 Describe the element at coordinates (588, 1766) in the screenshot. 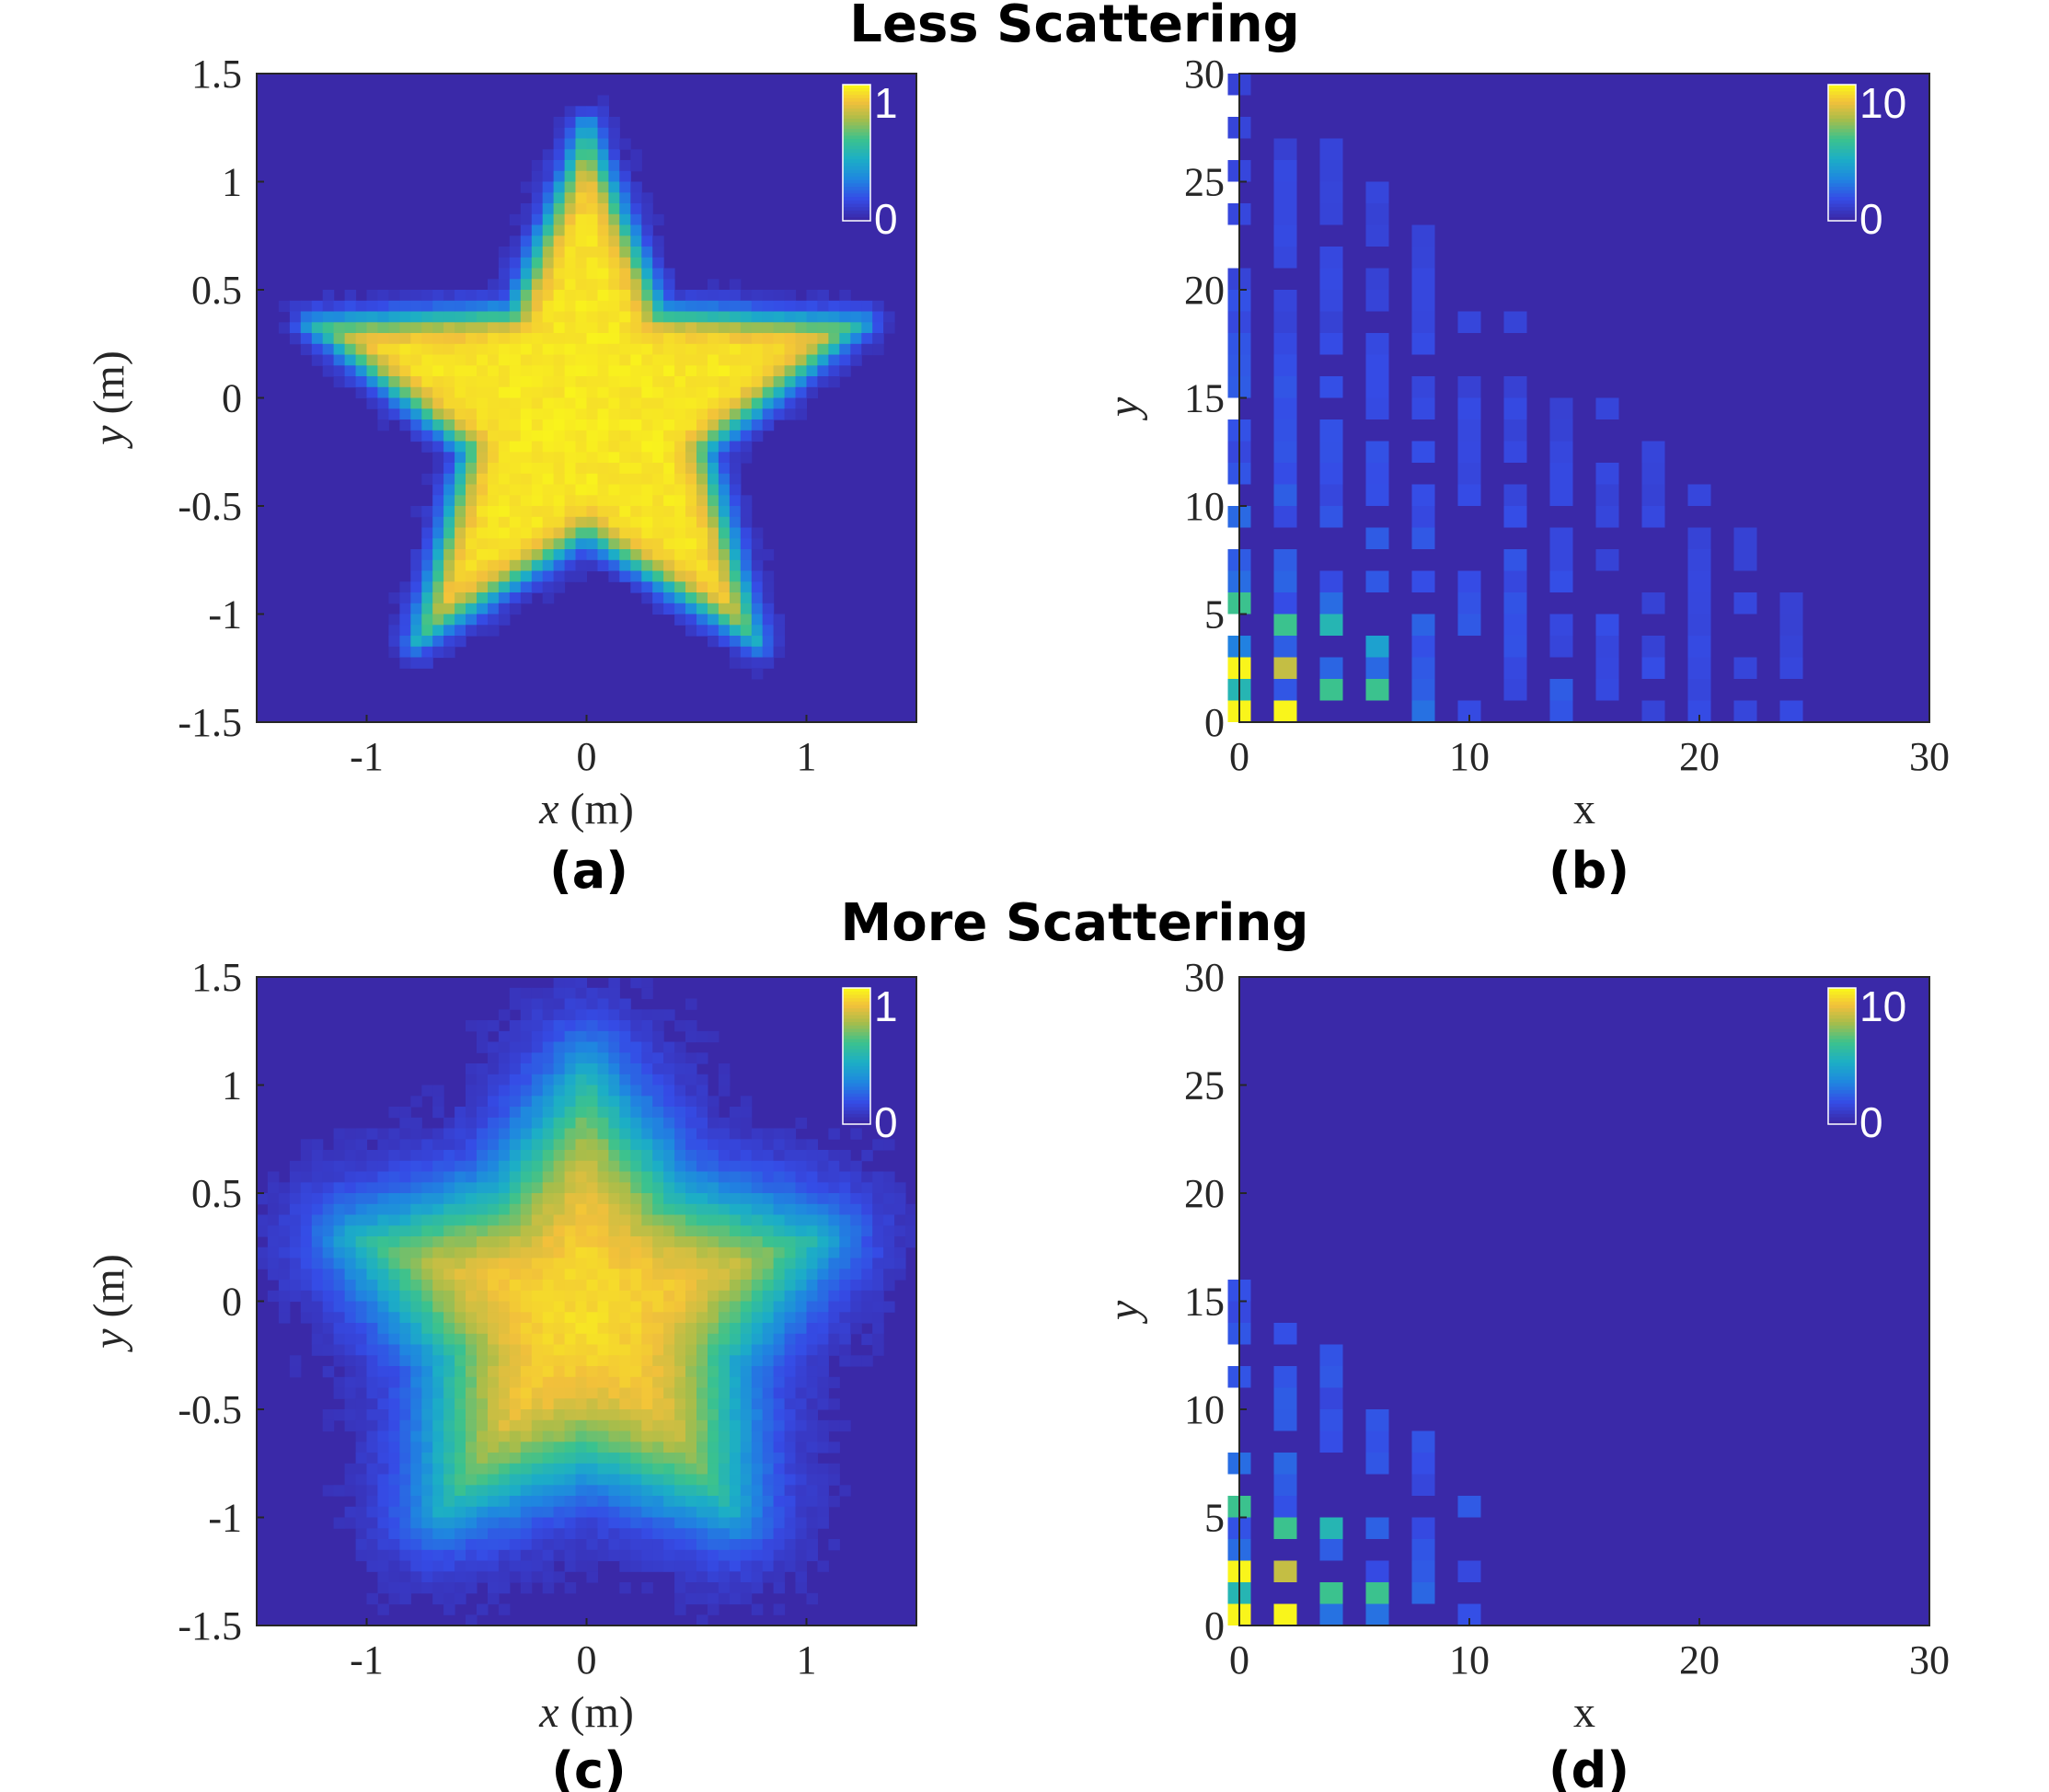

I see `panel-label-c: (c)` at that location.